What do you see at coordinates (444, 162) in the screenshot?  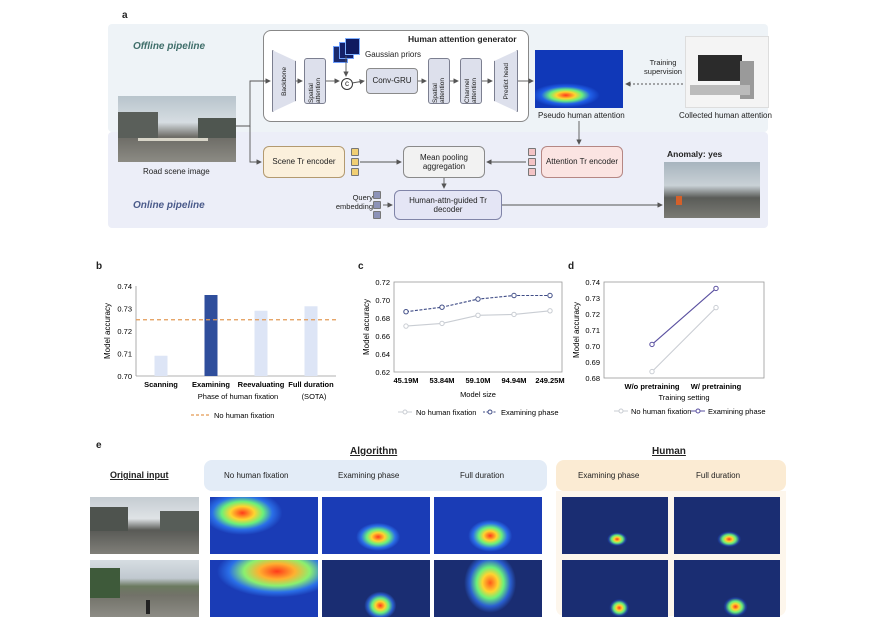 I see `mean-pooling-box: Mean pooling aggregation` at bounding box center [444, 162].